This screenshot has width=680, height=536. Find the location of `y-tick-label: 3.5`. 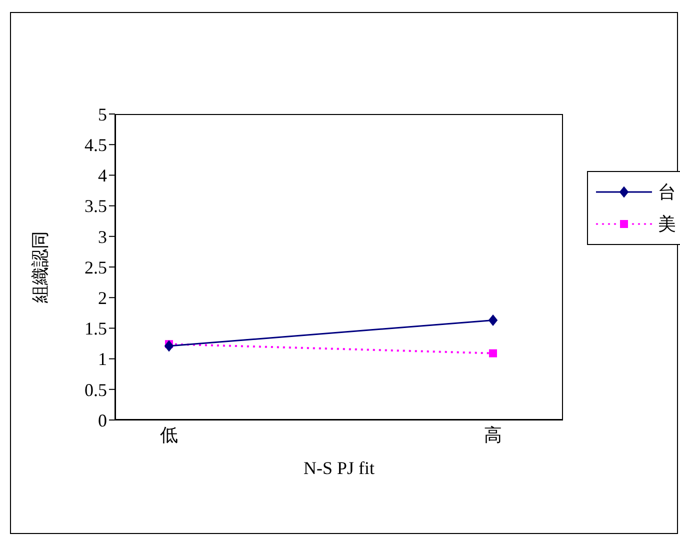

y-tick-label: 3.5 is located at coordinates (95, 206).